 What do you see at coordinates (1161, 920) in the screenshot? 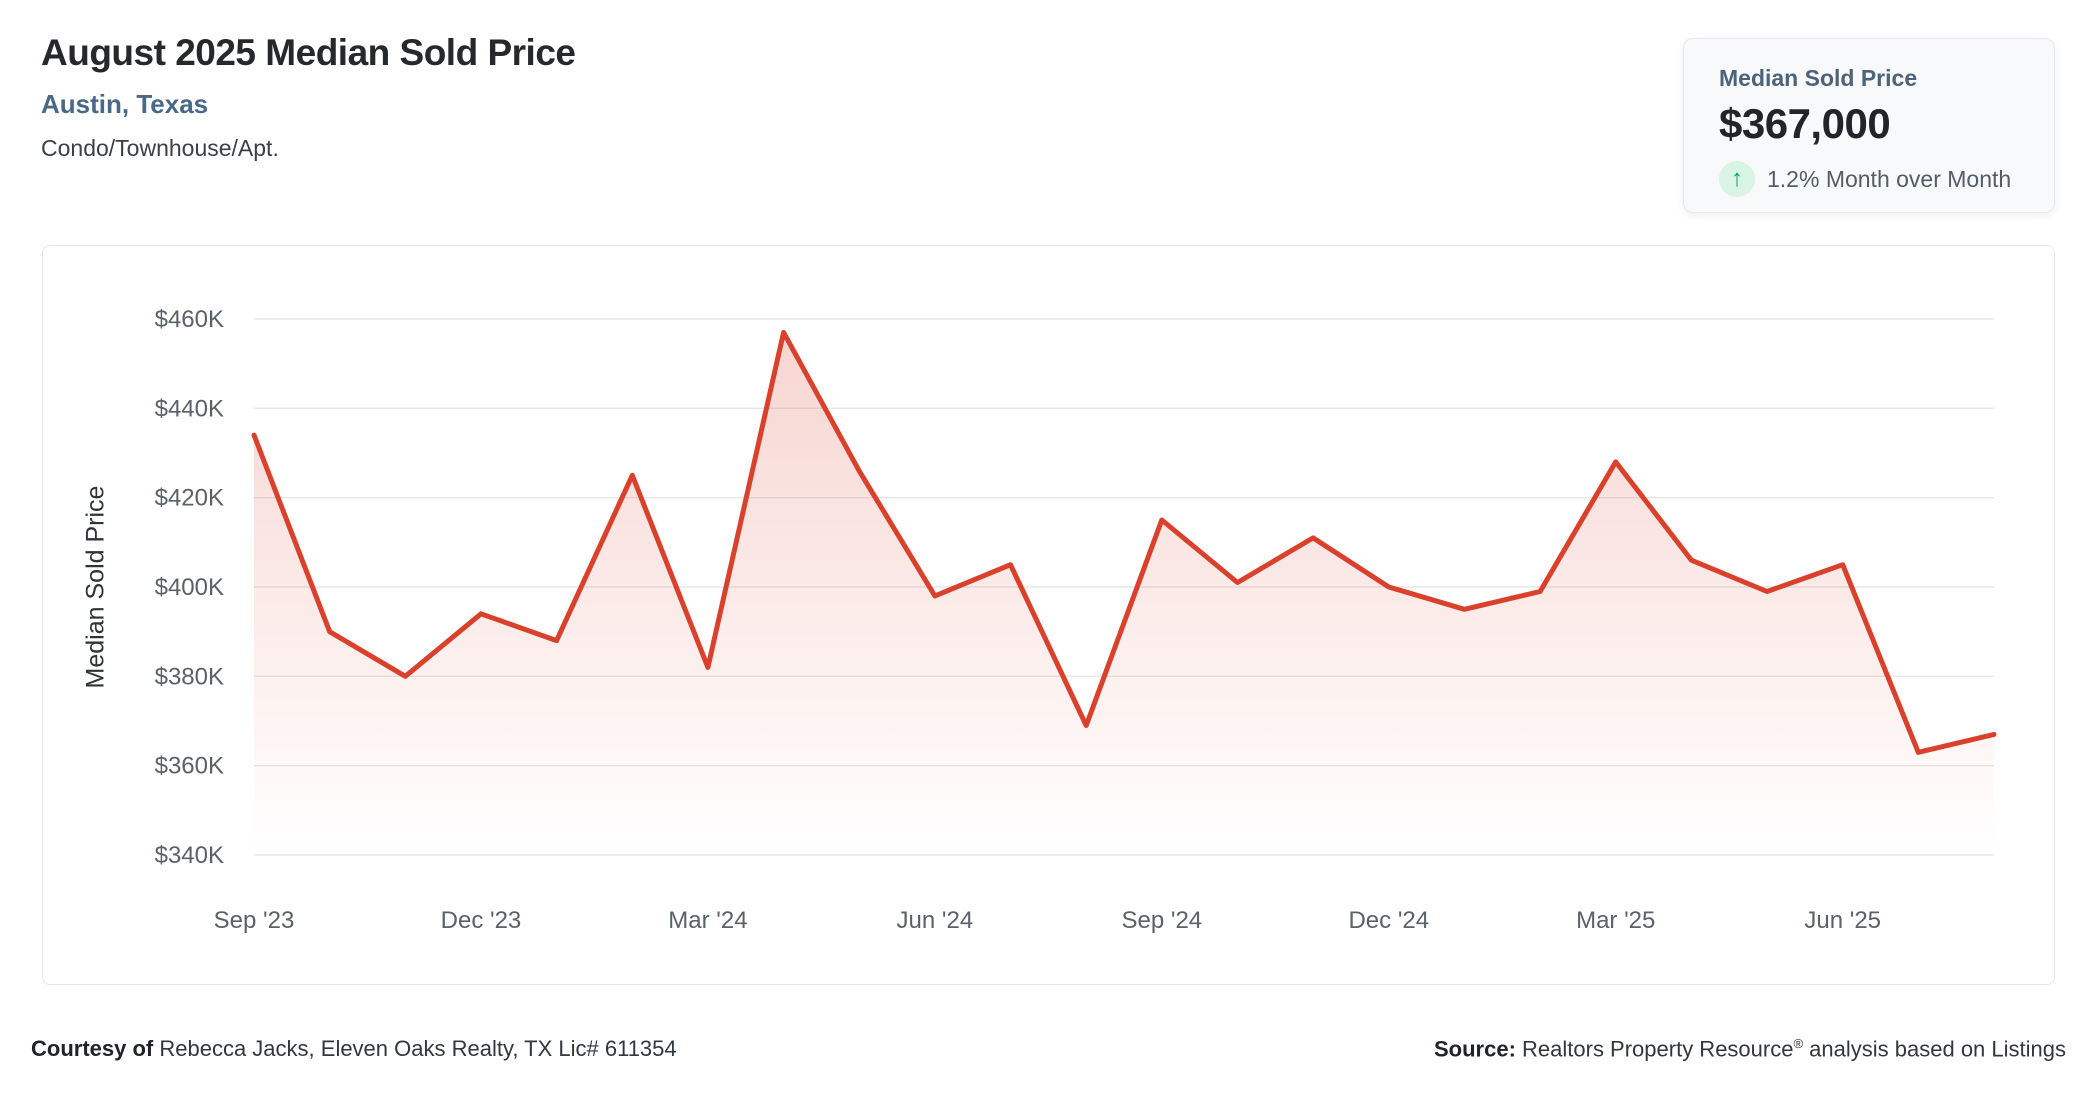
I see `x-tick-label: Sep '24` at bounding box center [1161, 920].